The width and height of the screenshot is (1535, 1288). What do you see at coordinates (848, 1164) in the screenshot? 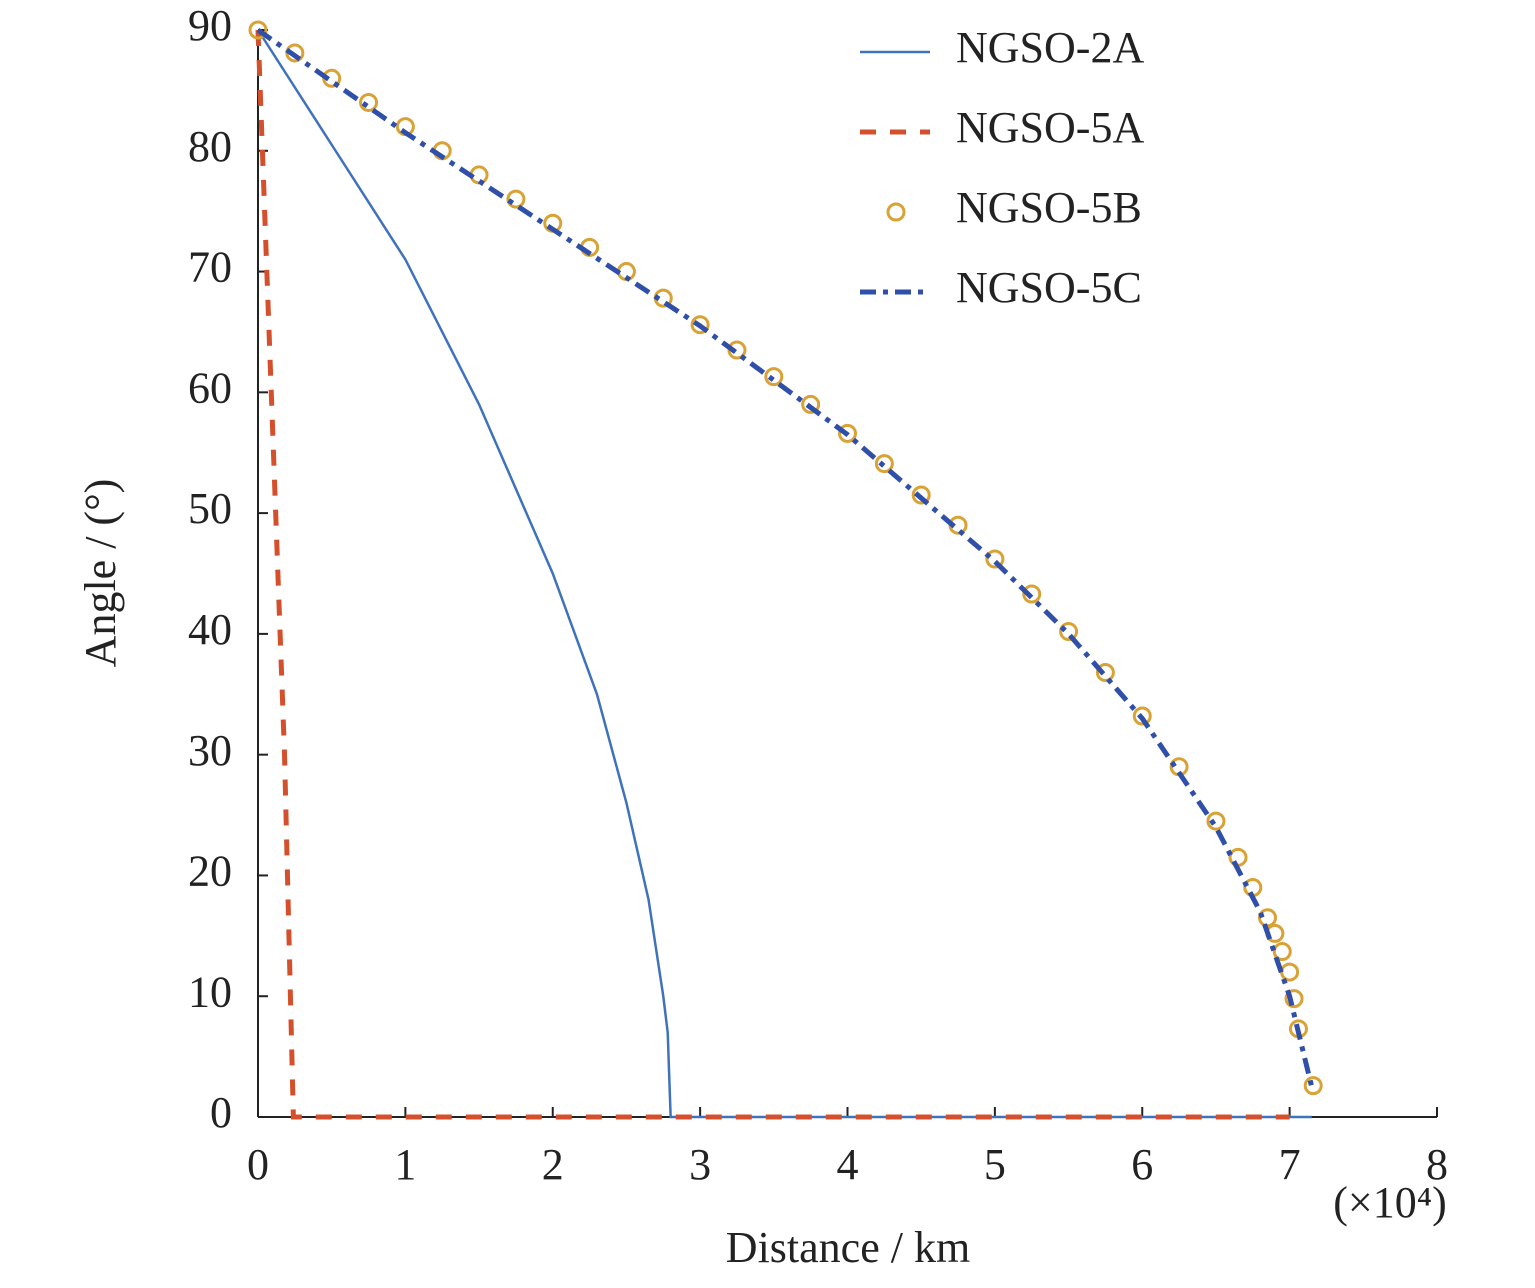
I see `x-tick-label: 4` at bounding box center [848, 1164].